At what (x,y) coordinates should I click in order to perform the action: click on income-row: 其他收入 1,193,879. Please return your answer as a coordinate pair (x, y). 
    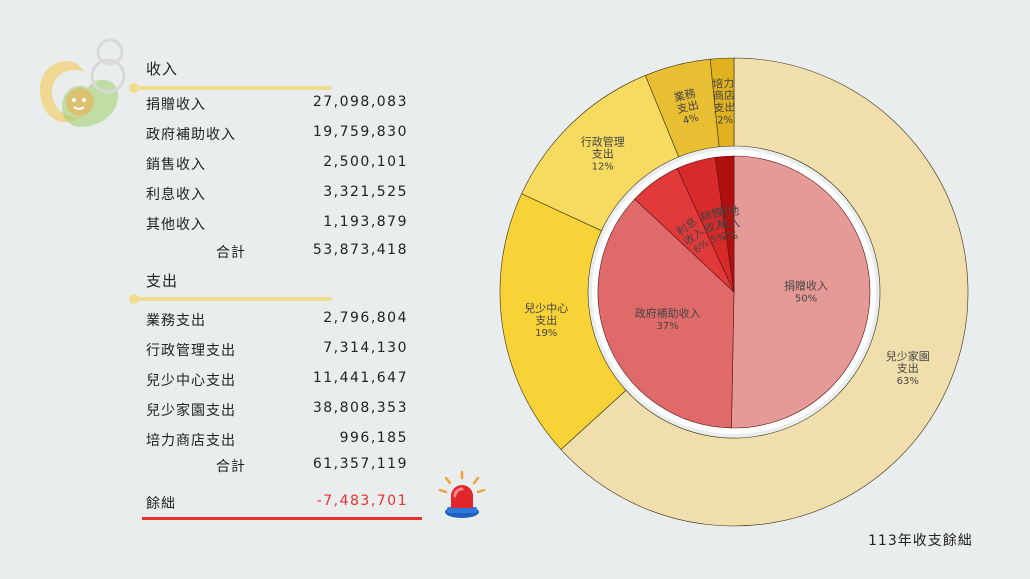
    Looking at the image, I should click on (277, 225).